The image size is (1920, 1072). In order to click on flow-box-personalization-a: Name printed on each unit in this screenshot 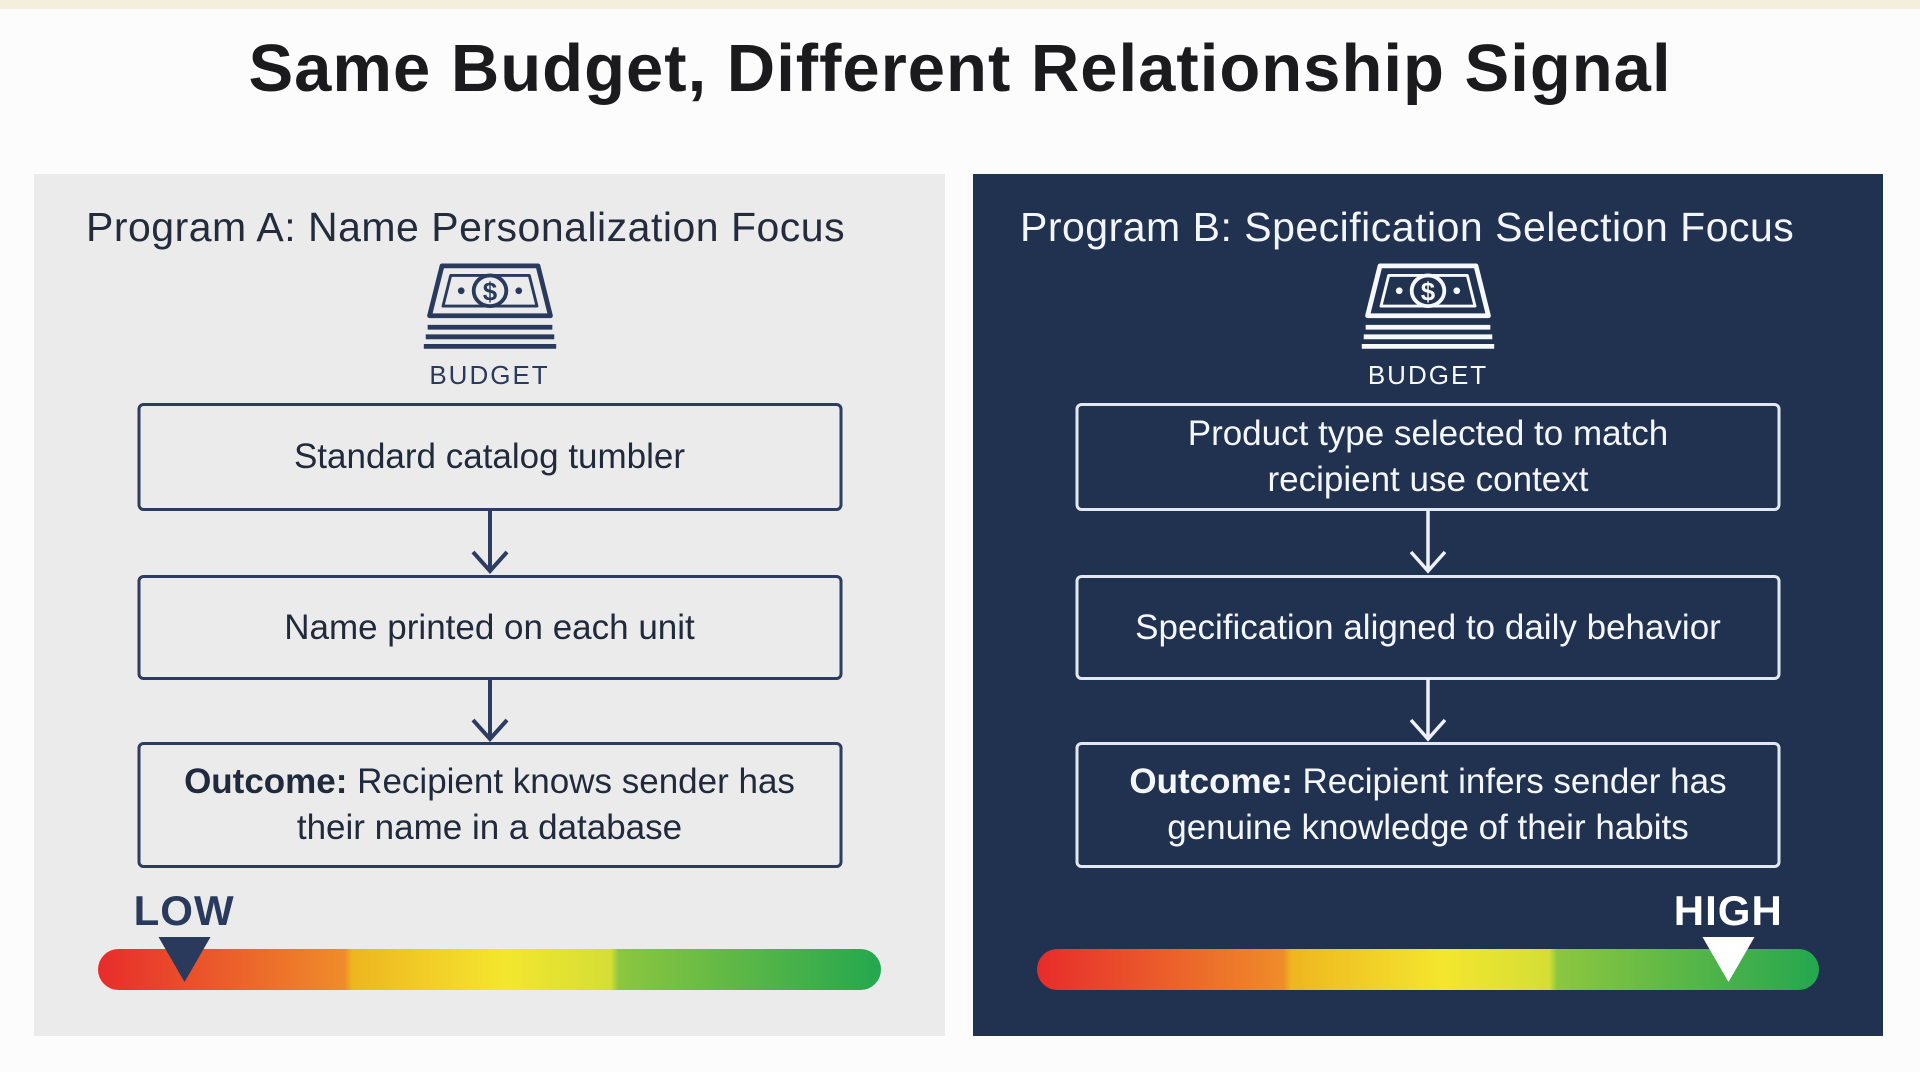, I will do `click(489, 627)`.